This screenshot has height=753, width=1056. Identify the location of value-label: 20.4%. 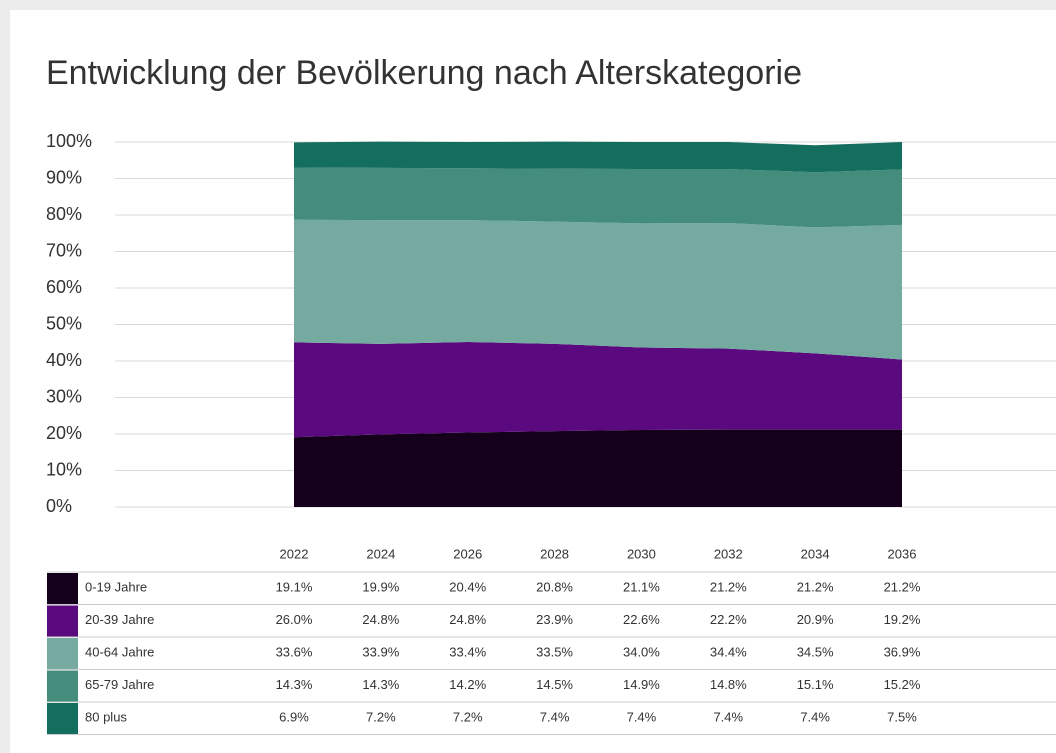
(467, 587).